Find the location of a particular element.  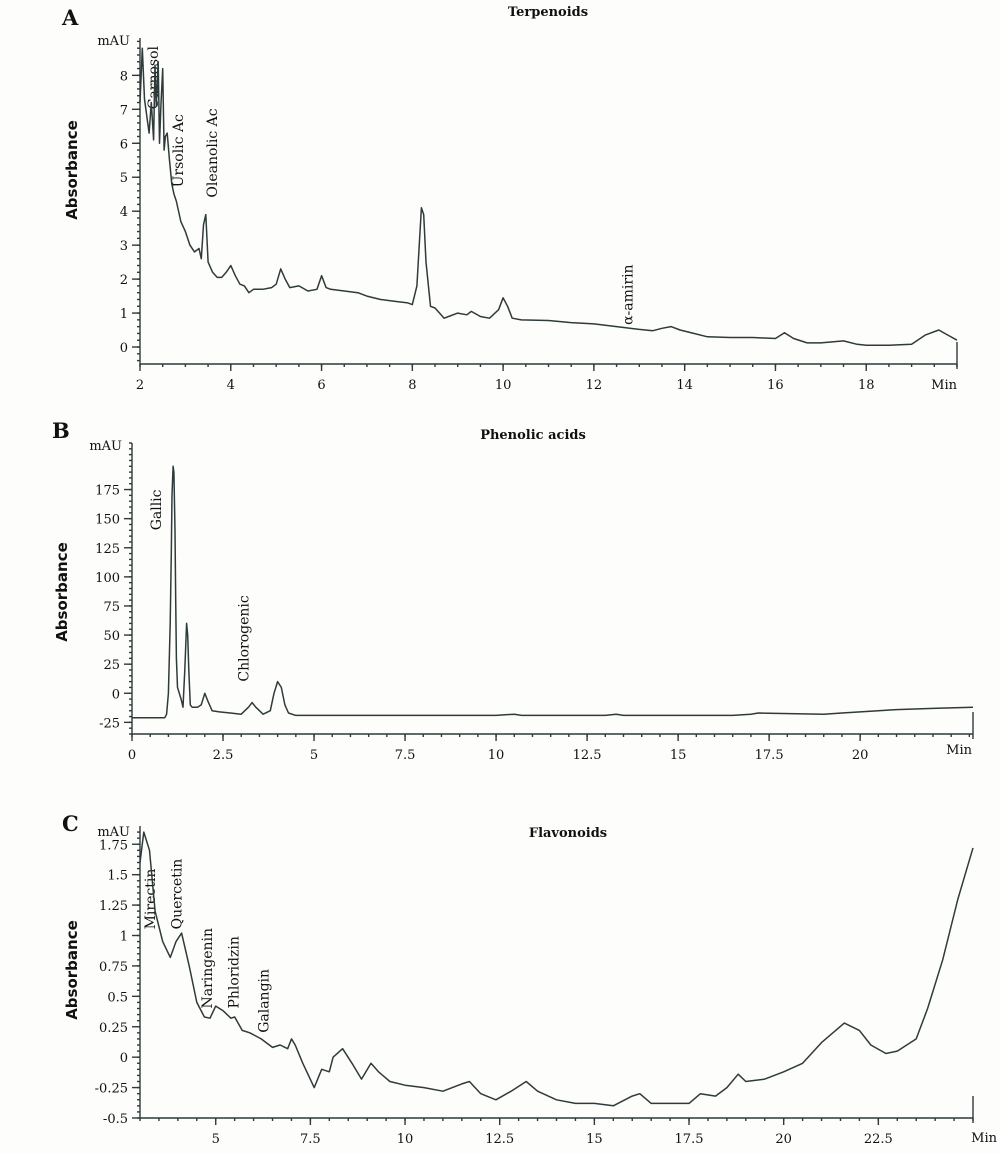

peak-label: Quercetin is located at coordinates (178, 894).